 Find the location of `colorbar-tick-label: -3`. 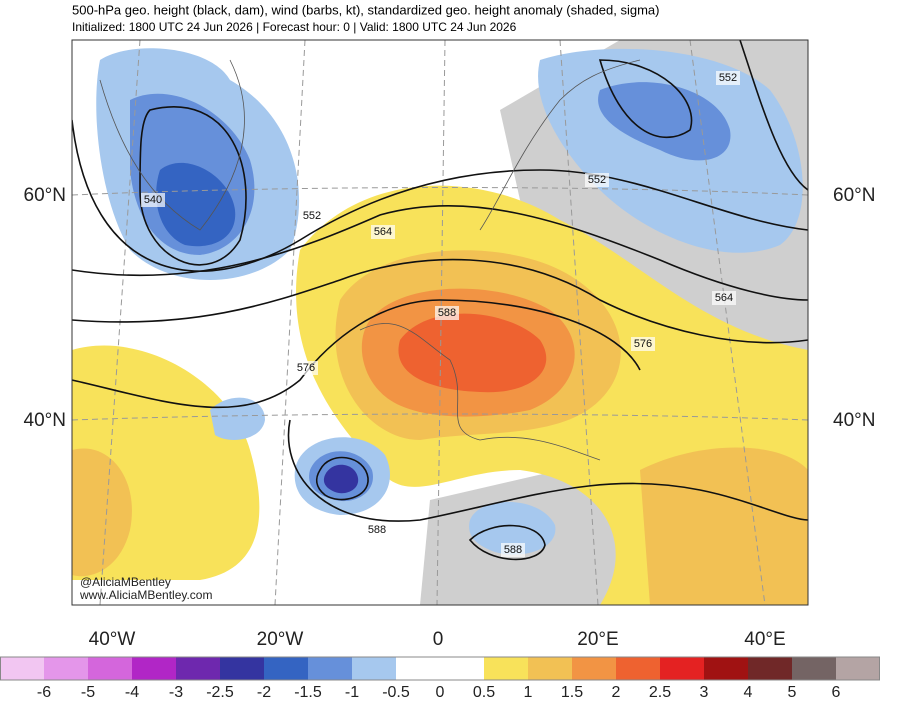

colorbar-tick-label: -3 is located at coordinates (176, 692).